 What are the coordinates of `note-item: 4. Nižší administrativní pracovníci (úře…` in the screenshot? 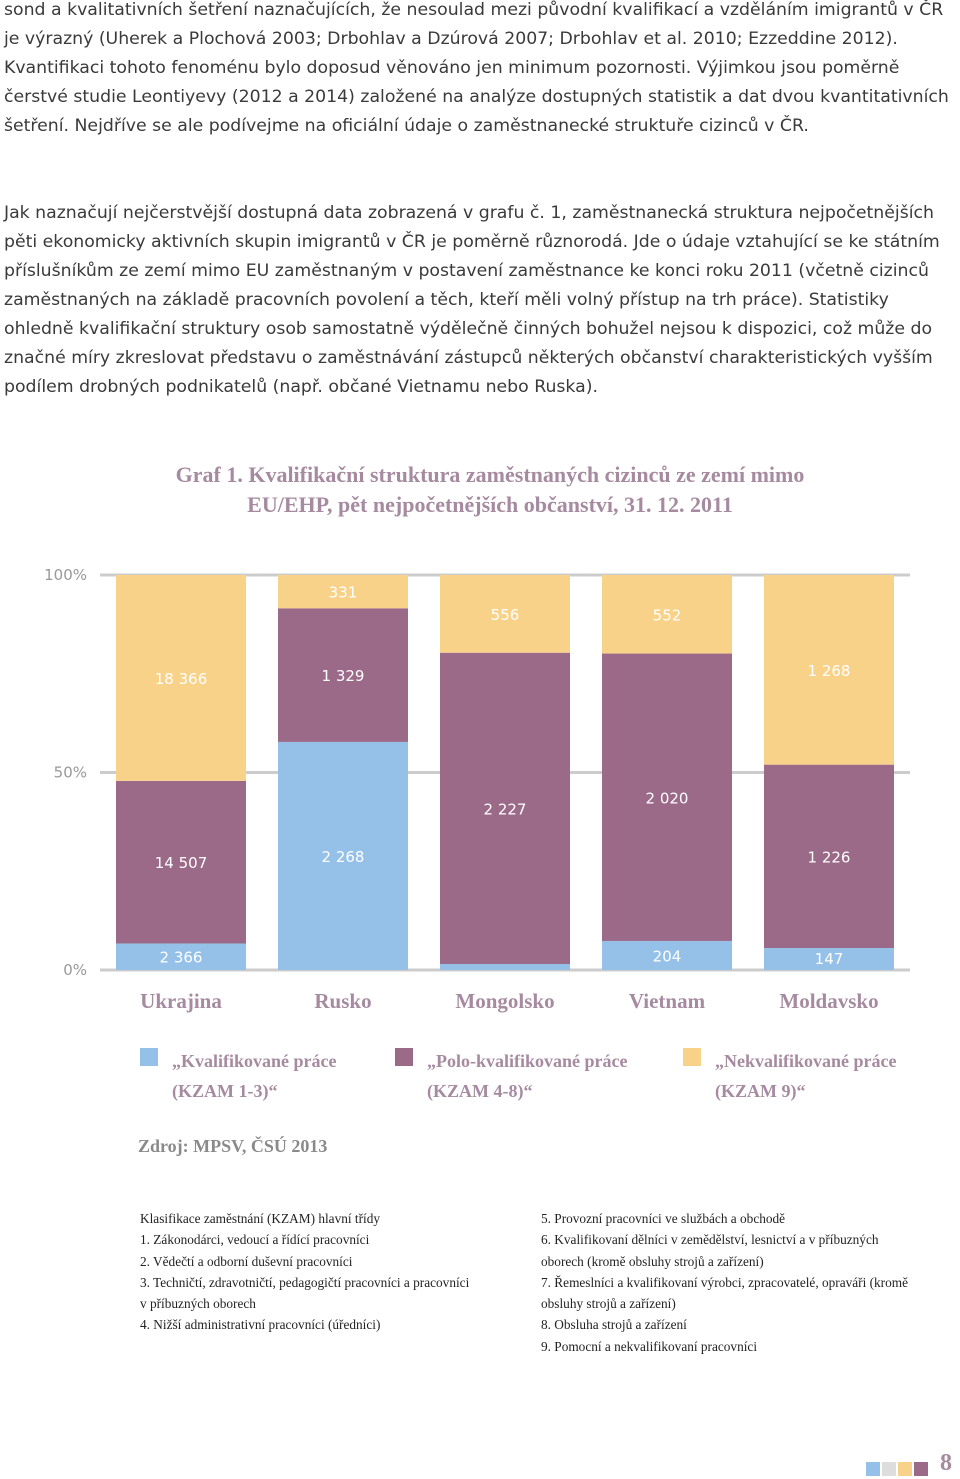 It's located at (260, 1325).